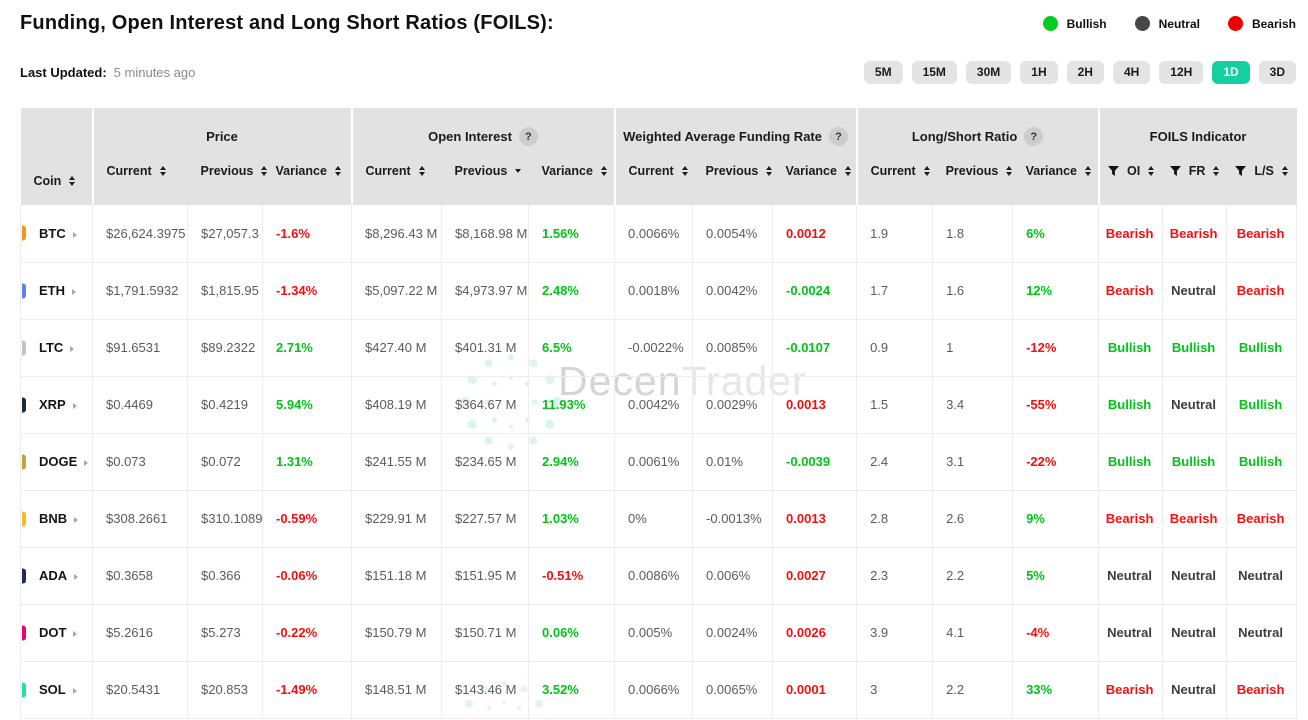 Image resolution: width=1308 pixels, height=720 pixels. What do you see at coordinates (140, 234) in the screenshot?
I see `price-current-cell: $26,624.3975` at bounding box center [140, 234].